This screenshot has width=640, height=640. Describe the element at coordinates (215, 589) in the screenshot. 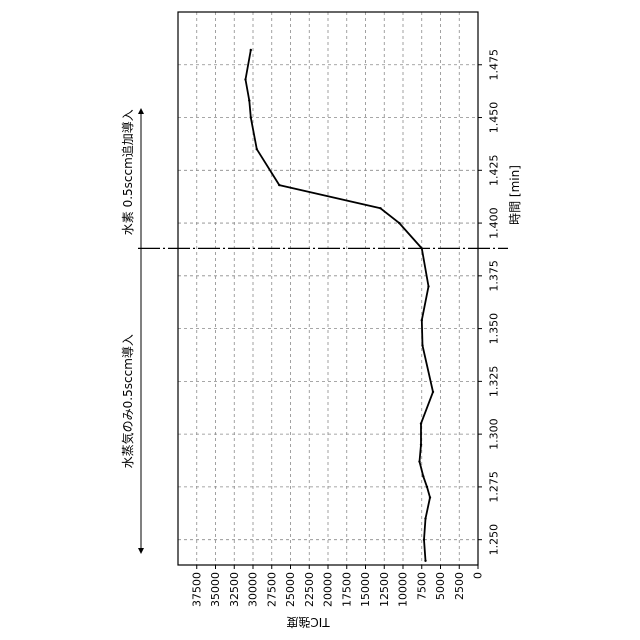

I see `y-tick-label: 35000` at that location.